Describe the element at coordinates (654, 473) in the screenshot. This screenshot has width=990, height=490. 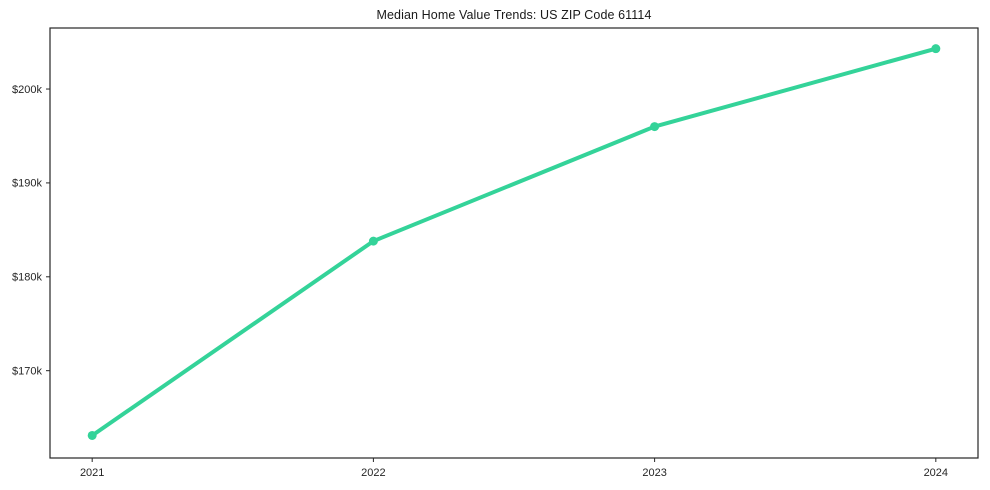
I see `x-tick-label: 2023` at that location.